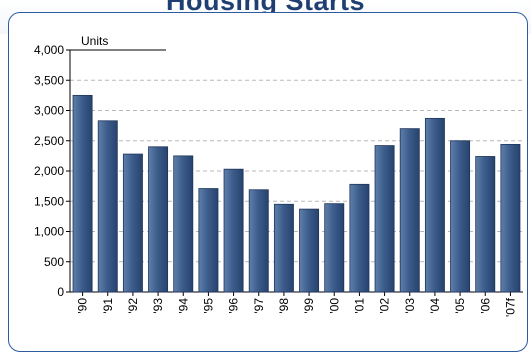 The height and width of the screenshot is (352, 531). I want to click on x-tick-label: '01, so click(359, 306).